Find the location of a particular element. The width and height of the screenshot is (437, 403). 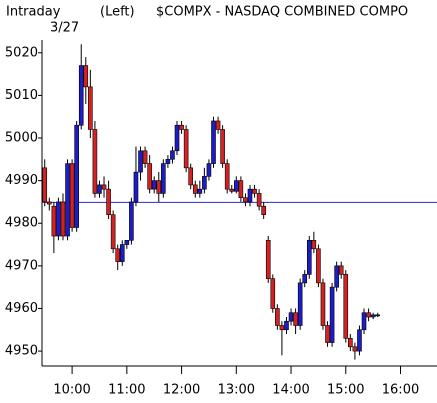

date-label: 3/27 is located at coordinates (64, 28).